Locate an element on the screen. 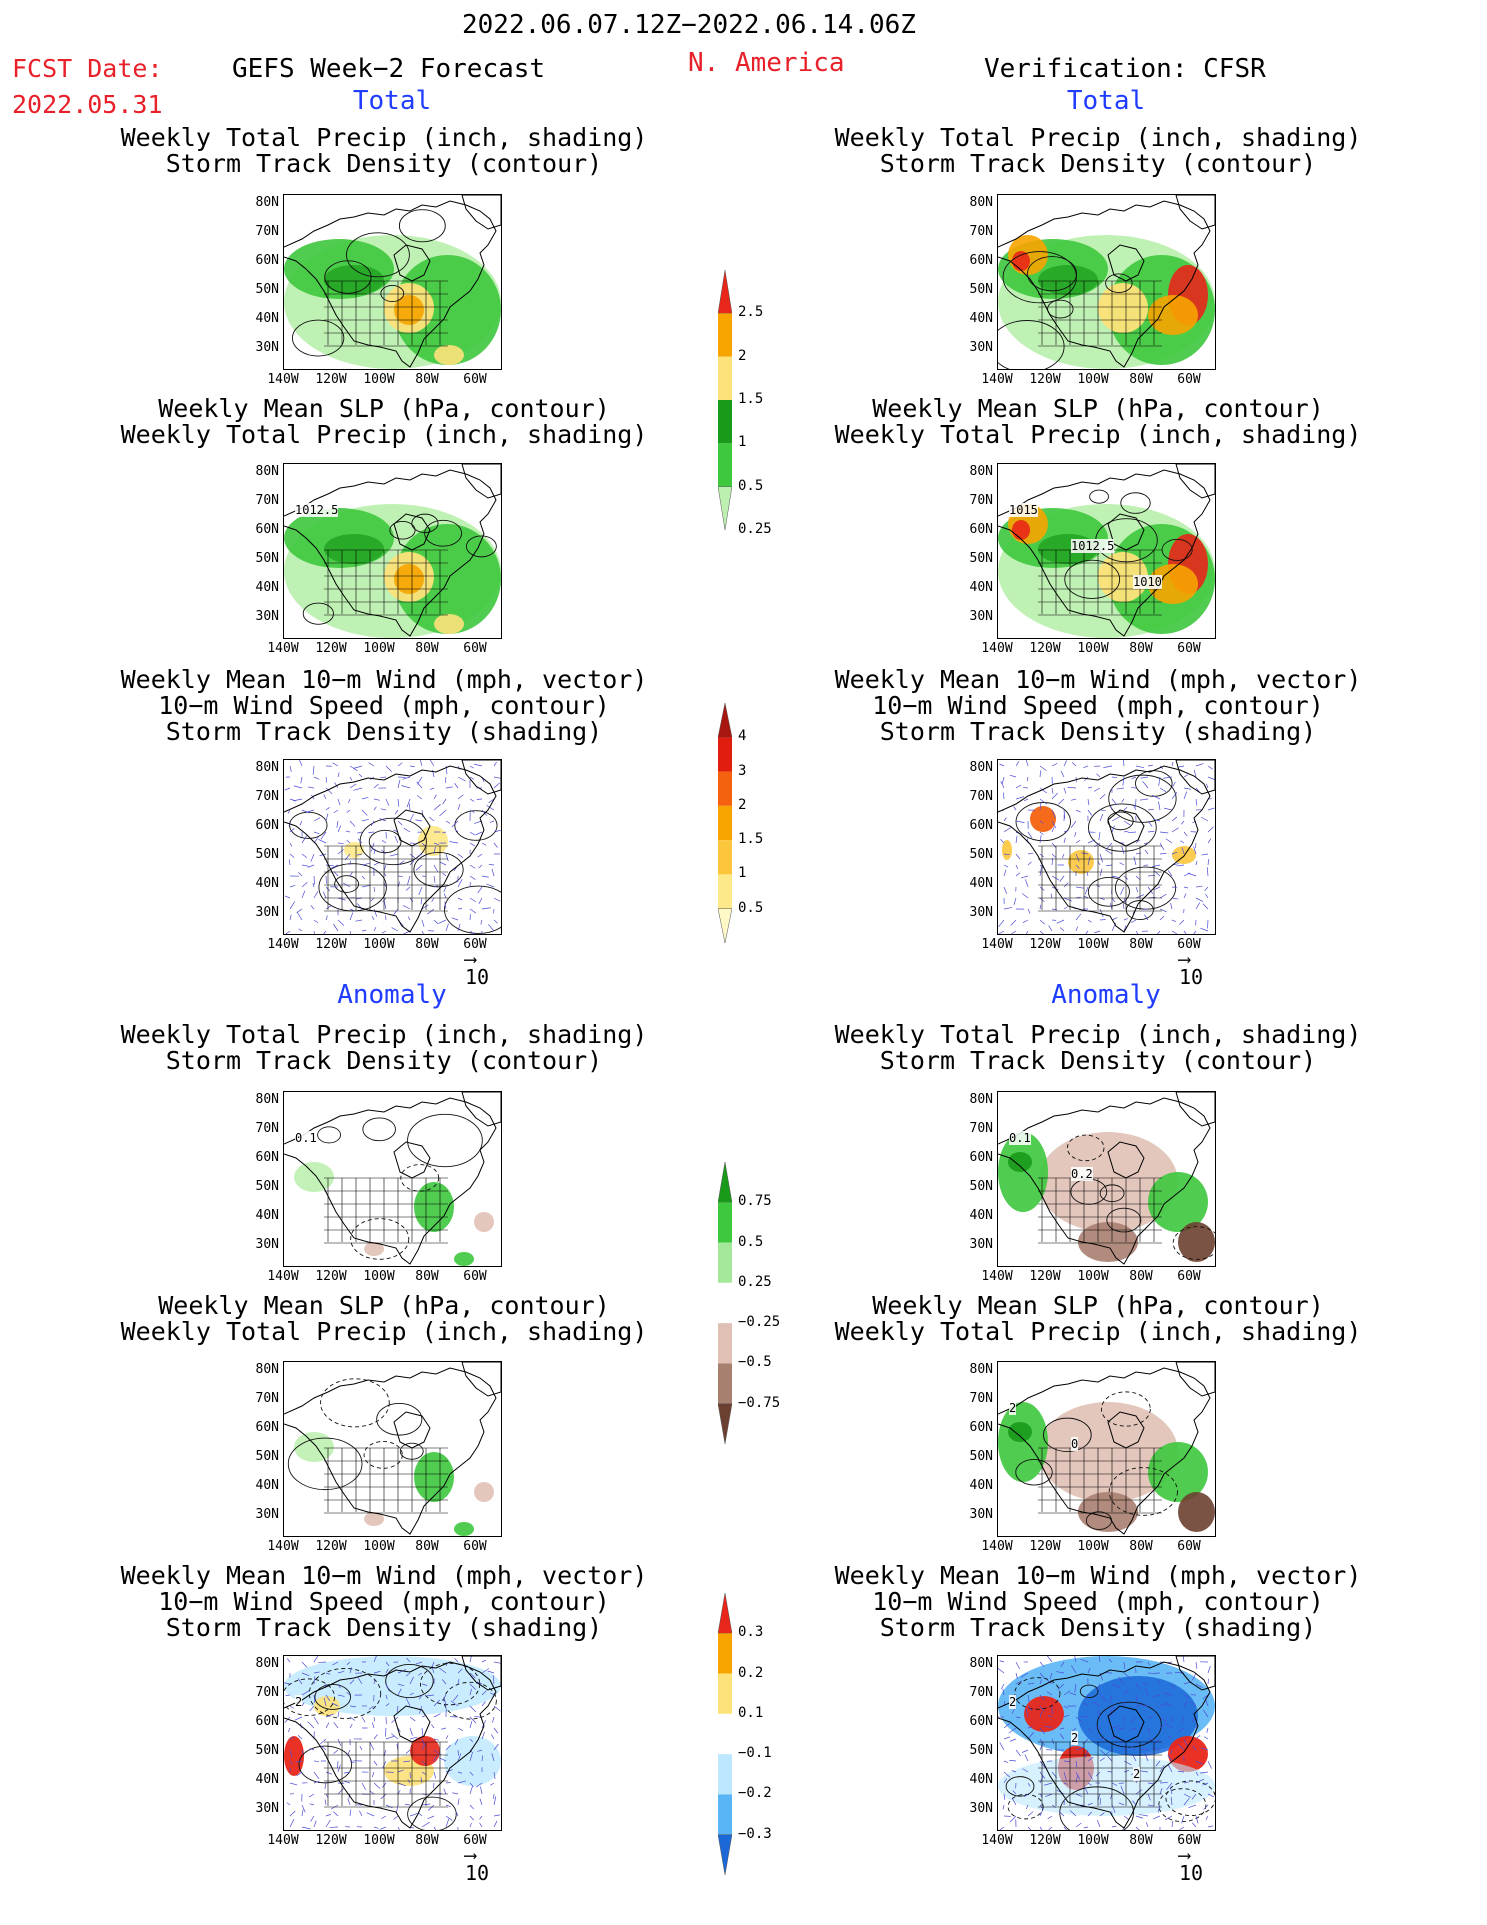 Image resolution: width=1487 pixels, height=1925 pixels. panel-r5-c2-contour-label: 2 is located at coordinates (1013, 1408).